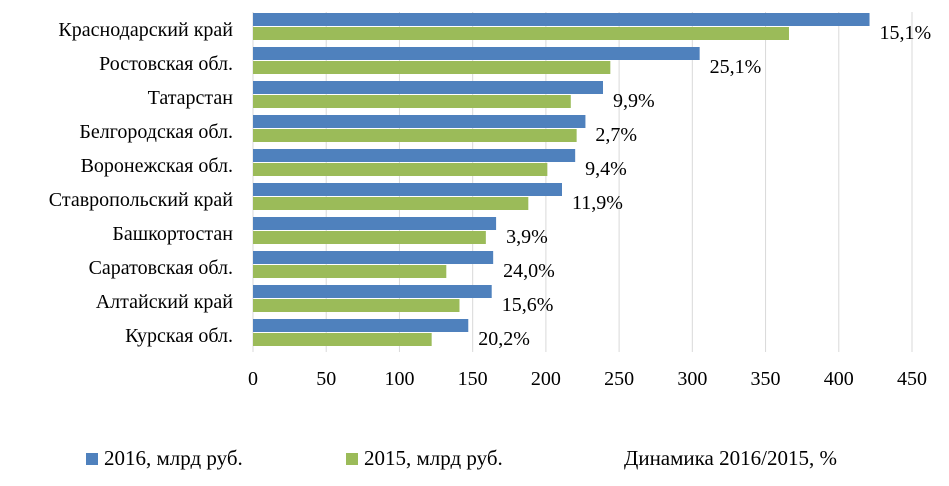  What do you see at coordinates (619, 379) in the screenshot?
I see `x-tick-label: 250` at bounding box center [619, 379].